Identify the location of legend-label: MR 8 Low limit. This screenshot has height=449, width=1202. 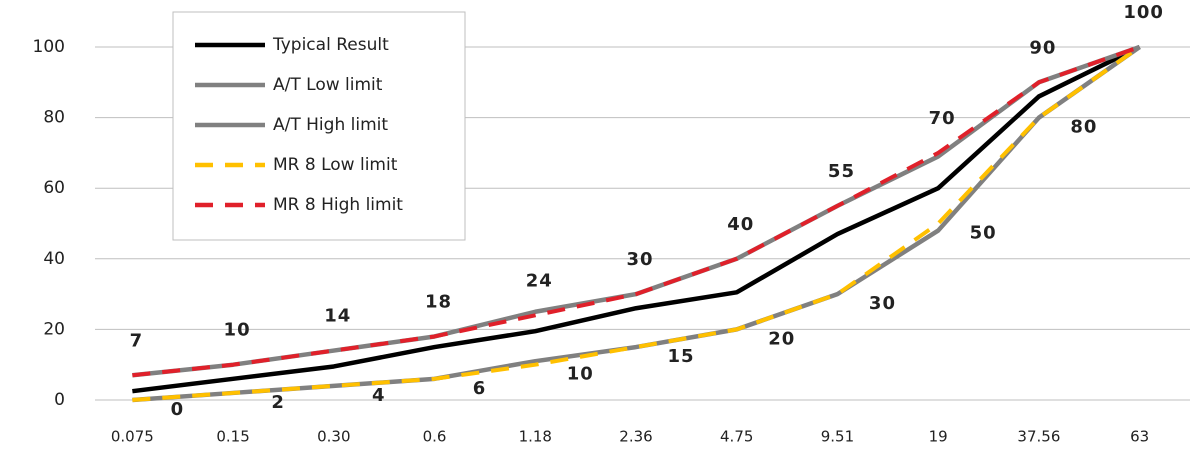
(335, 165).